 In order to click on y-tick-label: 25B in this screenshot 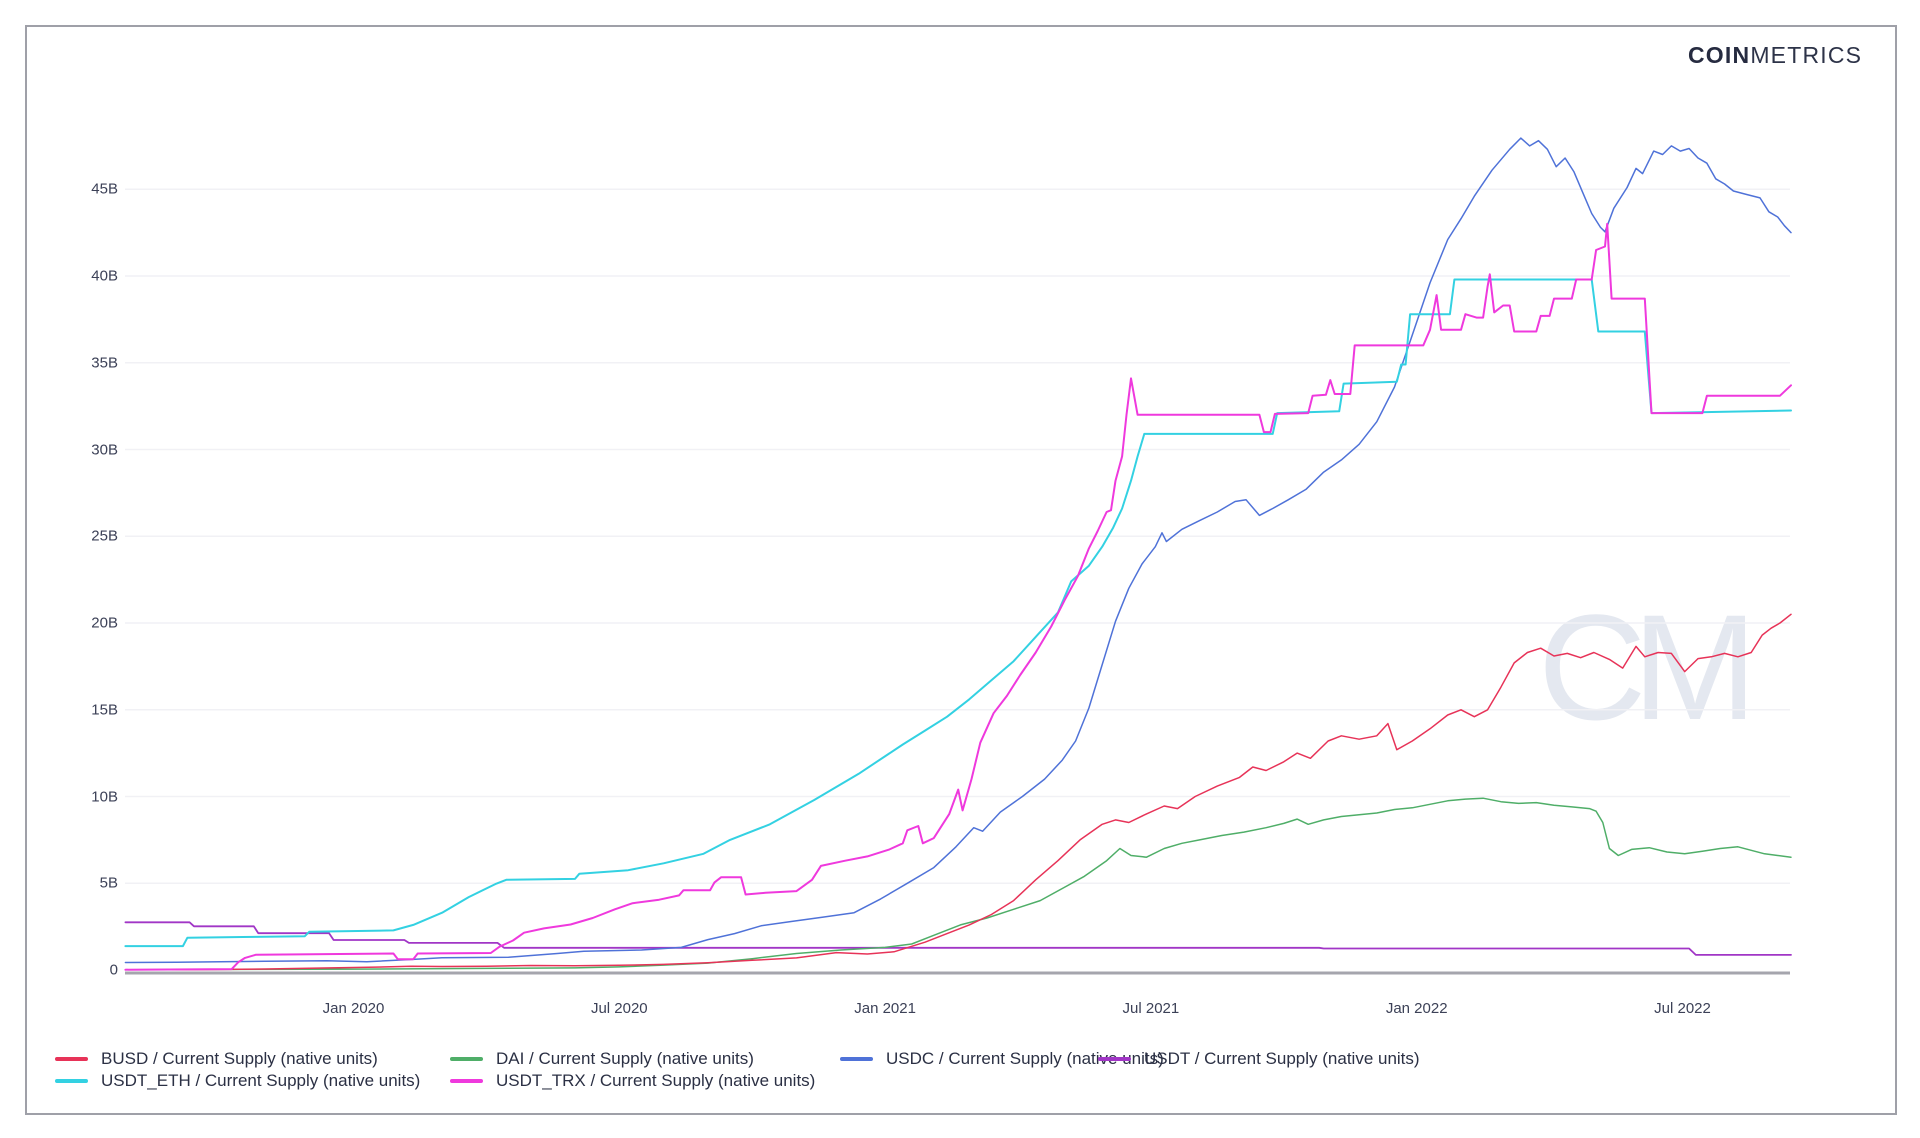, I will do `click(104, 536)`.